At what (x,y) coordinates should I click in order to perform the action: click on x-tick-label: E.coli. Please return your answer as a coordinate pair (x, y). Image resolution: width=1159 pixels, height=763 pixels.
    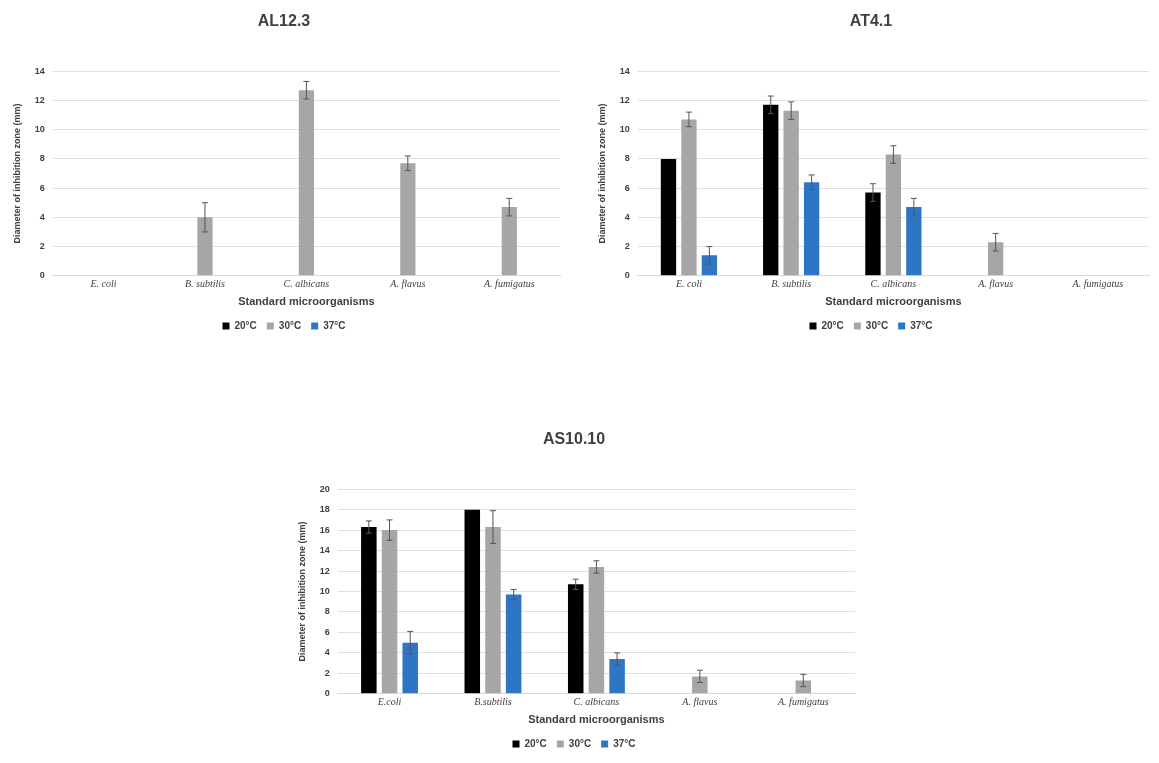
    Looking at the image, I should click on (389, 702).